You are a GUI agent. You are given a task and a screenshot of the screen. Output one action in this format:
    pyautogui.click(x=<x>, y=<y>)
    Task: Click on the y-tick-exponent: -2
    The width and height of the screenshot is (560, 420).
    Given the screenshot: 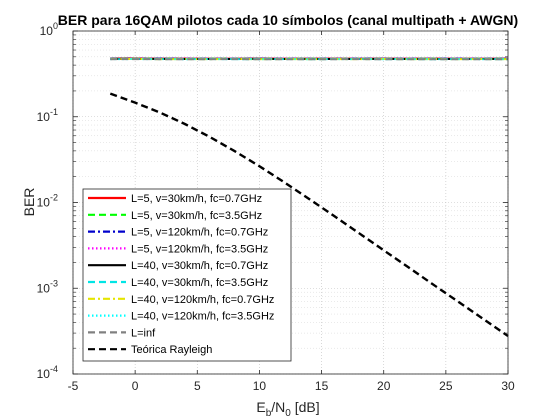 What is the action you would take?
    pyautogui.click(x=54, y=198)
    